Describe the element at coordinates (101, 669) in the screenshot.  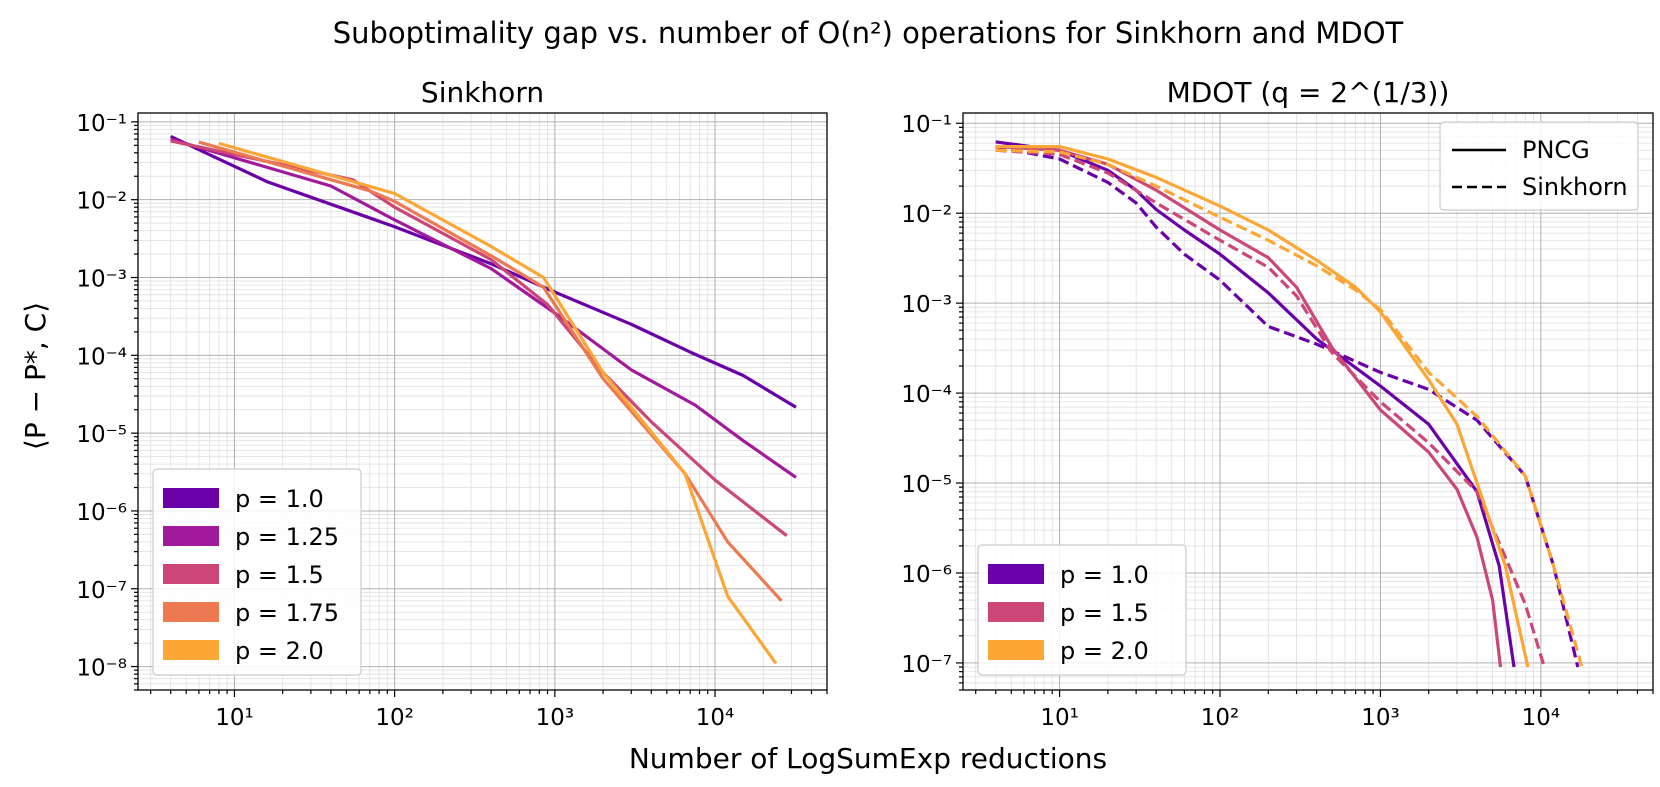
I see `y-tick-label: 10⁻⁸` at that location.